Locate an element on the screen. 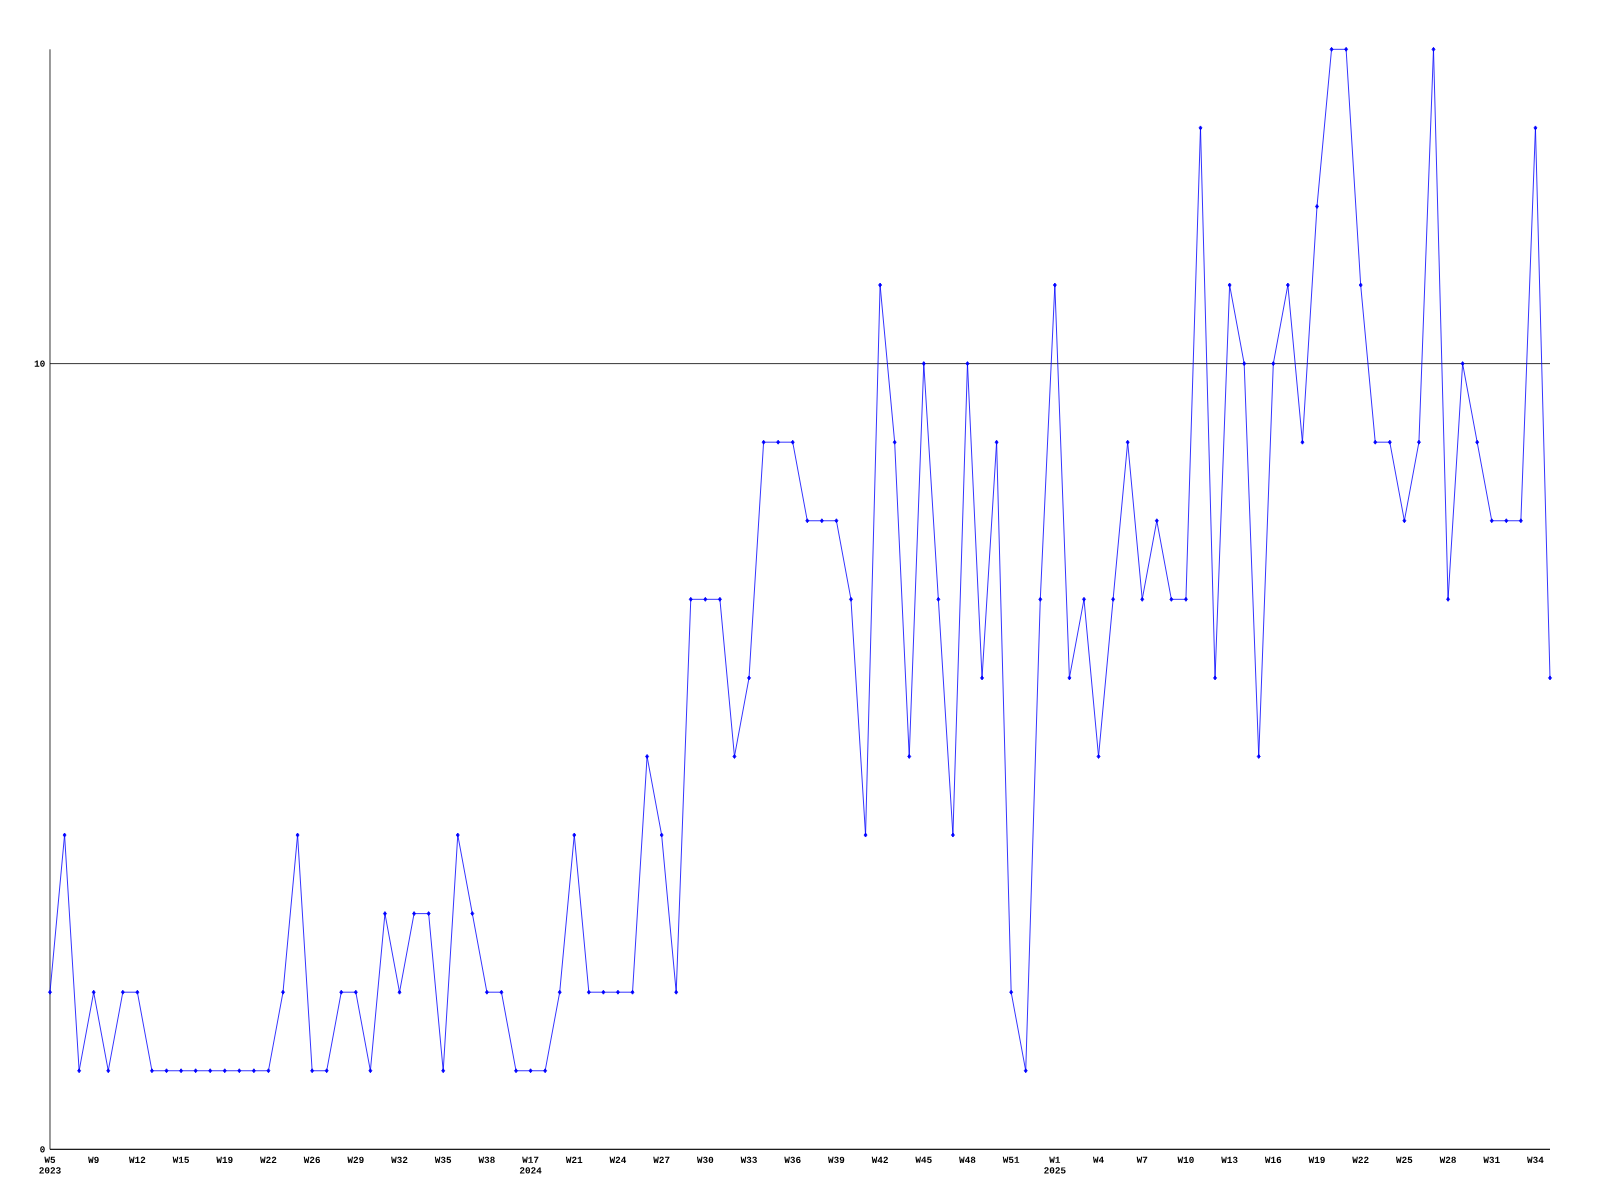 The width and height of the screenshot is (1600, 1200). x-tick-label: W21 is located at coordinates (574, 1159).